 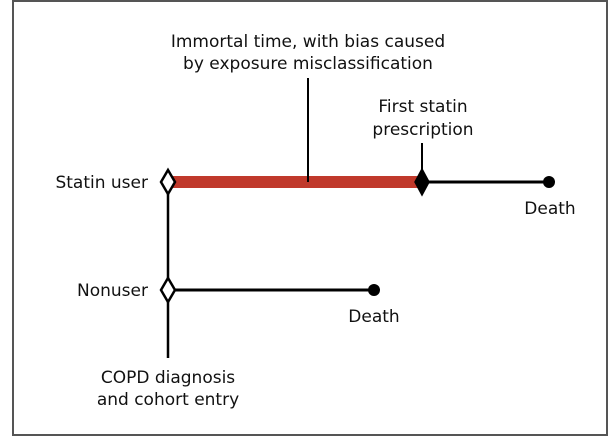 I want to click on statin-user-death-label: Death, so click(x=549, y=209).